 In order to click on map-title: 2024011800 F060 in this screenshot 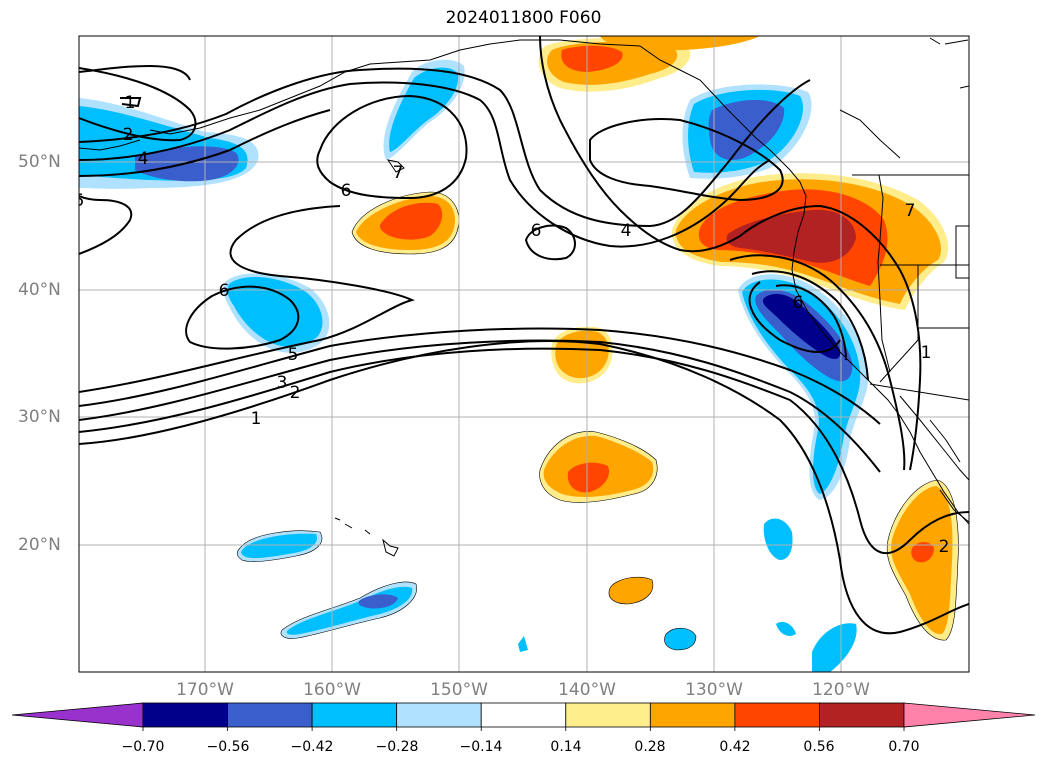, I will do `click(523, 18)`.